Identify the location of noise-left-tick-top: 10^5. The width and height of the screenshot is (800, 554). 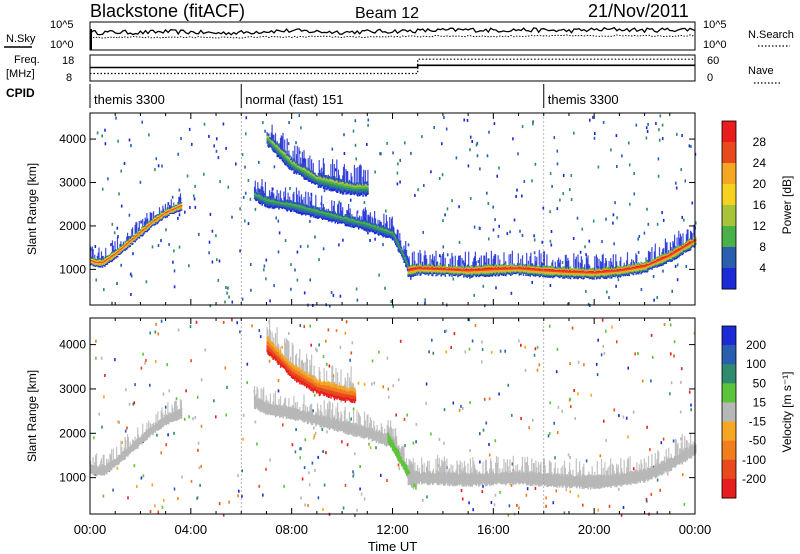
(62, 25).